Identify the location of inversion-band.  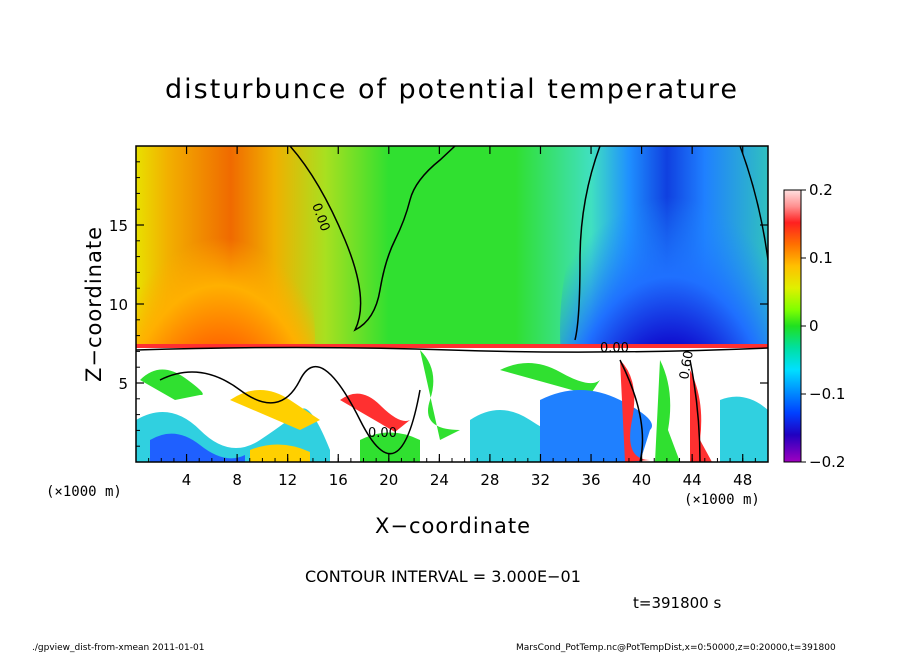
(452, 346).